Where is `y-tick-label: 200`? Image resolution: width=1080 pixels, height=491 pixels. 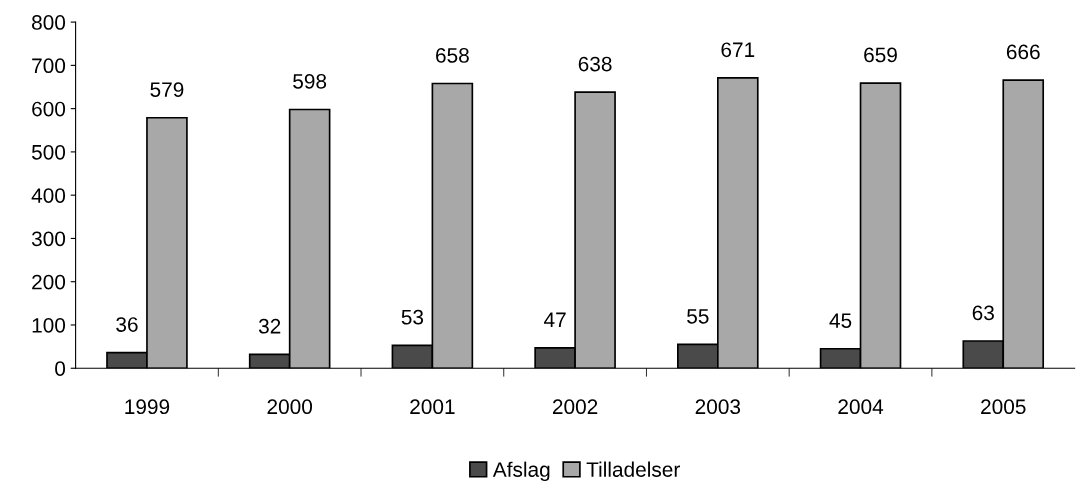 y-tick-label: 200 is located at coordinates (49, 282).